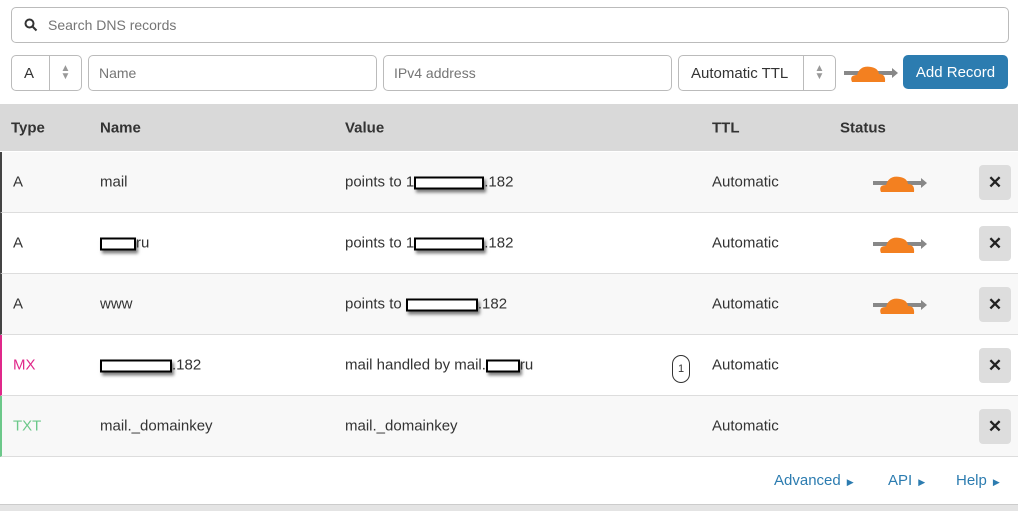 This screenshot has height=511, width=1018. I want to click on advanced-label: Advanced, so click(807, 480).